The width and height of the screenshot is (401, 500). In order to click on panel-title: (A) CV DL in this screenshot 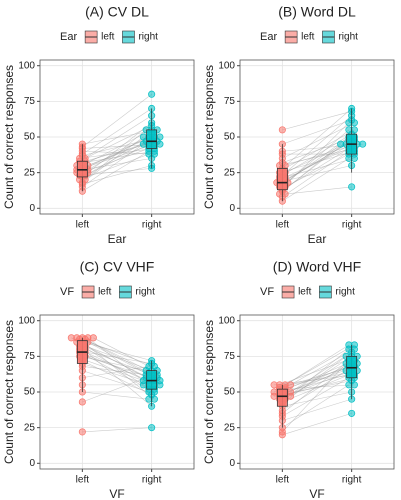, I will do `click(117, 12)`.